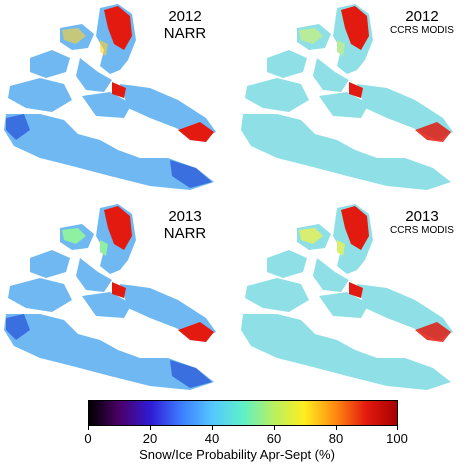 This screenshot has width=474, height=466. I want to click on colorbar-tick-label: 60, so click(274, 438).